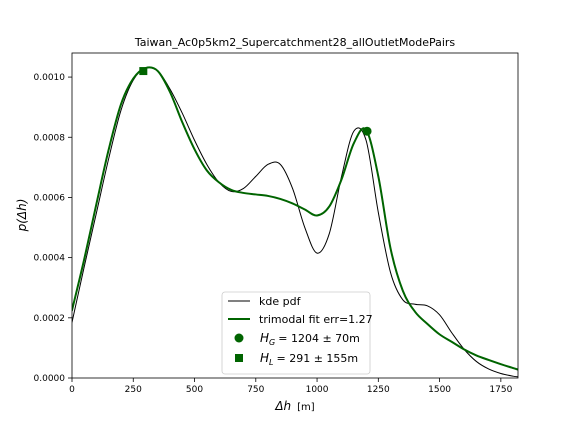  Describe the element at coordinates (317, 390) in the screenshot. I see `x-tick-label: 1000` at that location.